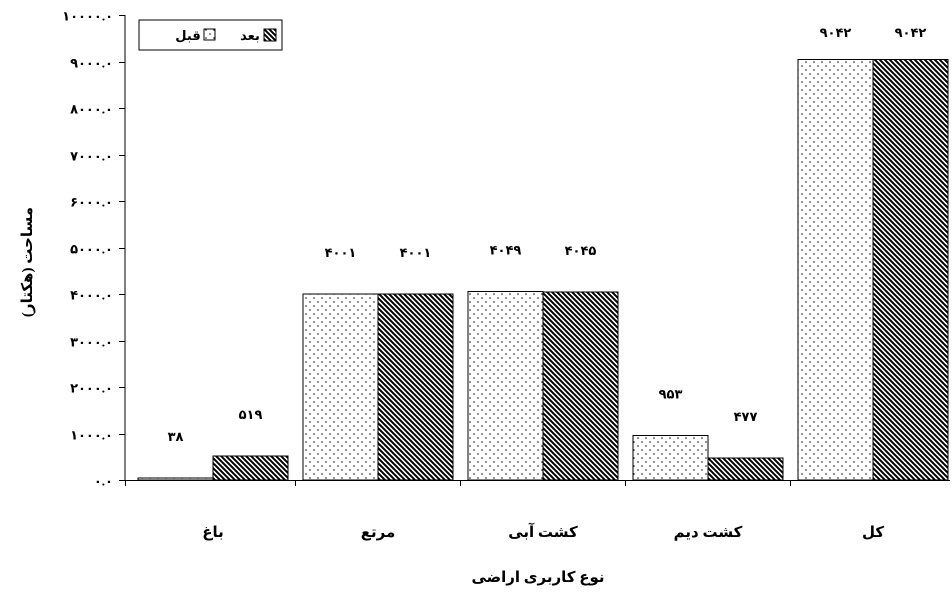  Describe the element at coordinates (543, 532) in the screenshot. I see `x-category-label: کشت آبی` at that location.